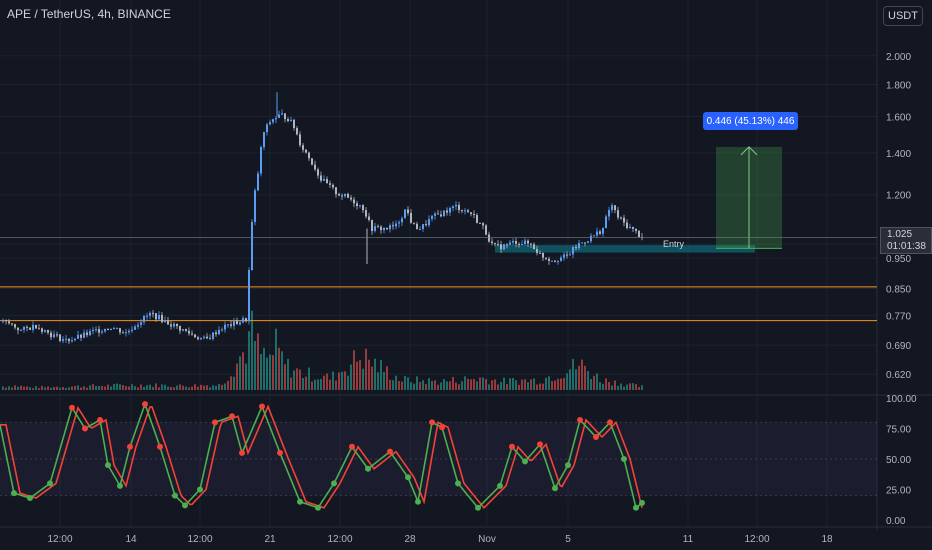  I want to click on time-tick-label: 5, so click(568, 539).